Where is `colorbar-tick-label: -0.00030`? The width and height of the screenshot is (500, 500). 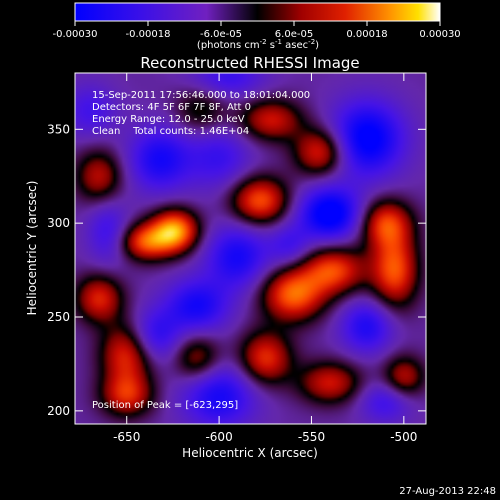 colorbar-tick-label: -0.00030 is located at coordinates (75, 34).